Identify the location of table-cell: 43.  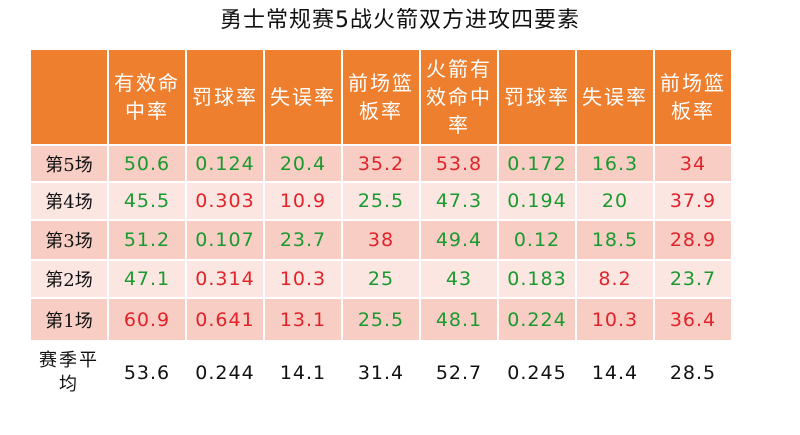
(459, 279).